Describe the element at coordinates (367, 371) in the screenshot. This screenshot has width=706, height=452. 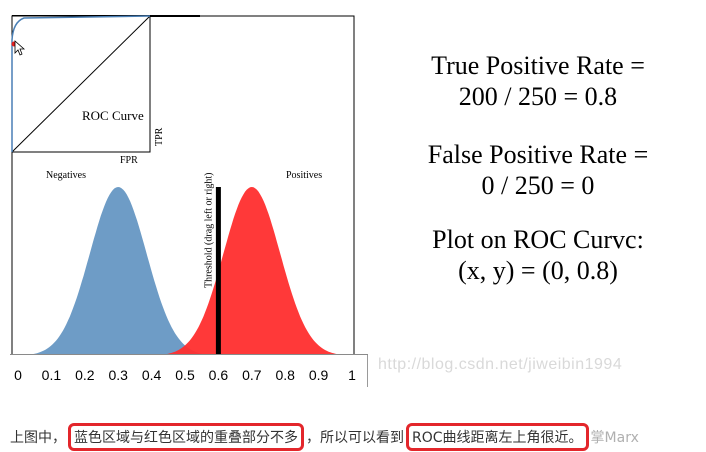
I see `axis-divider` at that location.